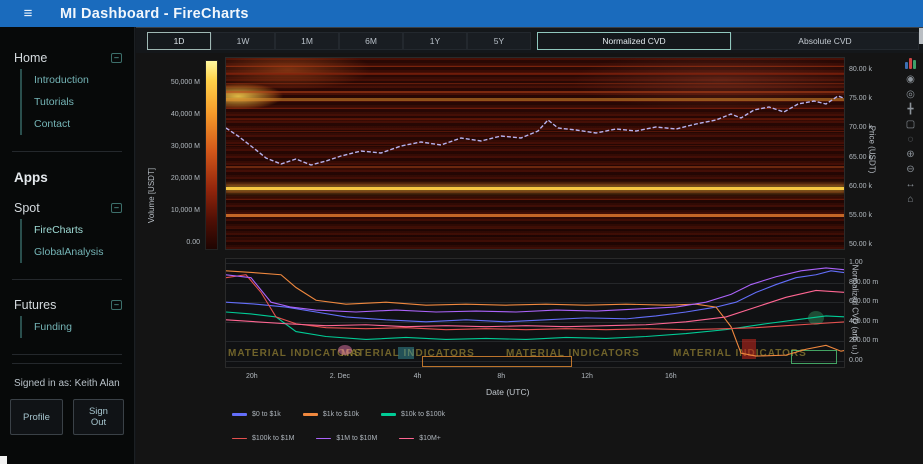  Describe the element at coordinates (860, 245) in the screenshot. I see `price-tick: 50.00 k` at that location.